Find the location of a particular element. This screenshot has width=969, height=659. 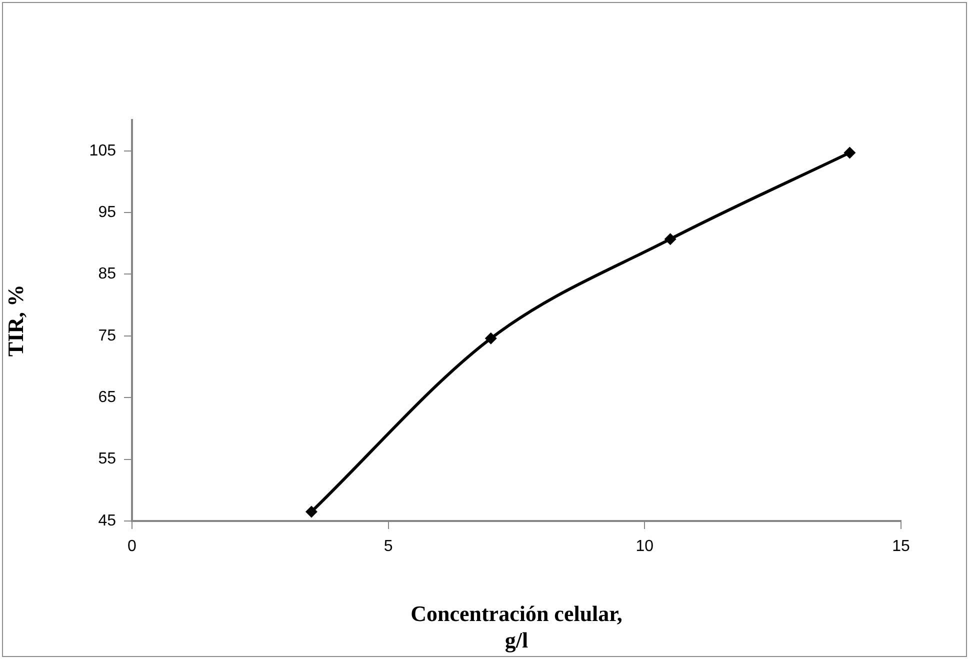

x-tick-label: 5 is located at coordinates (388, 547).